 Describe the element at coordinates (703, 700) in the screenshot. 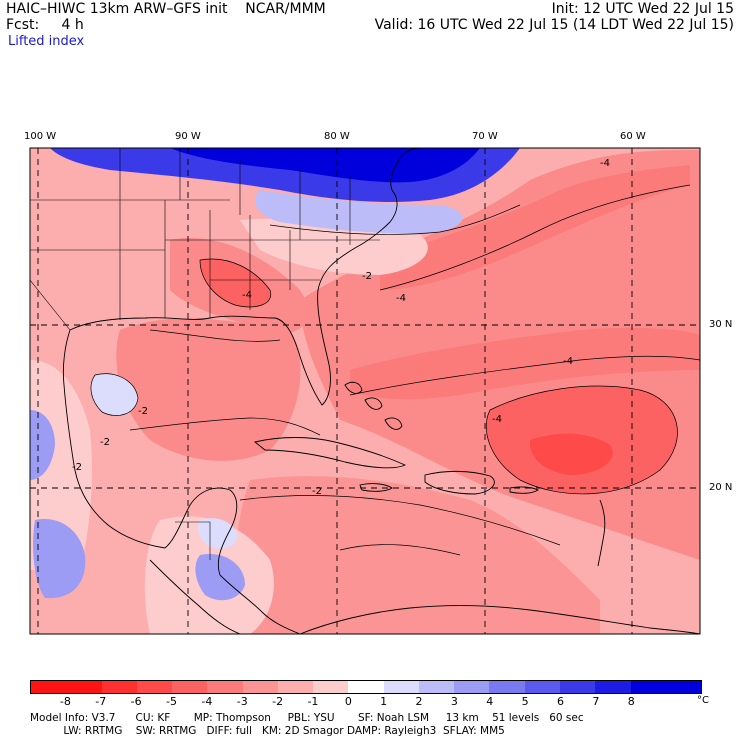

I see `colorbar-unit: °C` at that location.